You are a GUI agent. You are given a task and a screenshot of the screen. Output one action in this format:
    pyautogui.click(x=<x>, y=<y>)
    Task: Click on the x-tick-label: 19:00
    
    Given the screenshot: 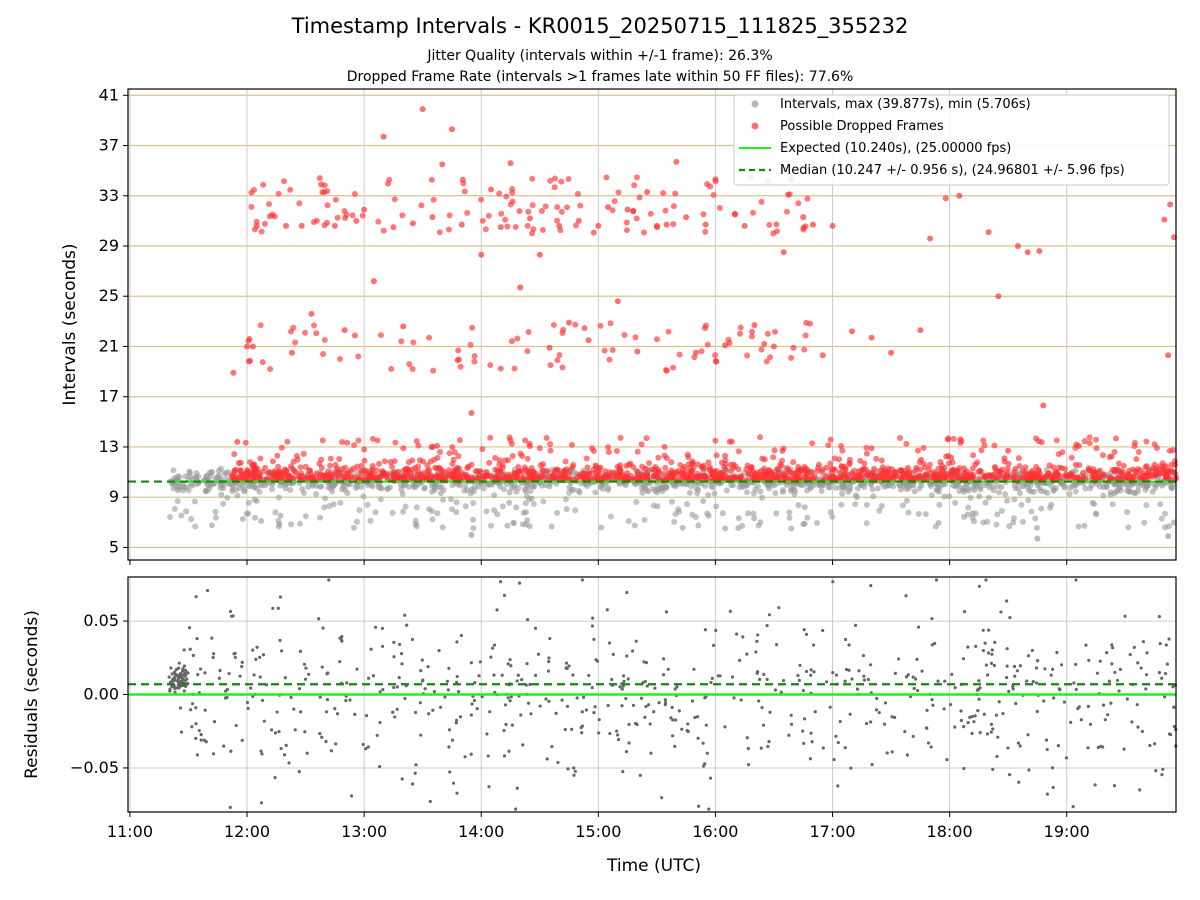 What is the action you would take?
    pyautogui.click(x=1067, y=831)
    